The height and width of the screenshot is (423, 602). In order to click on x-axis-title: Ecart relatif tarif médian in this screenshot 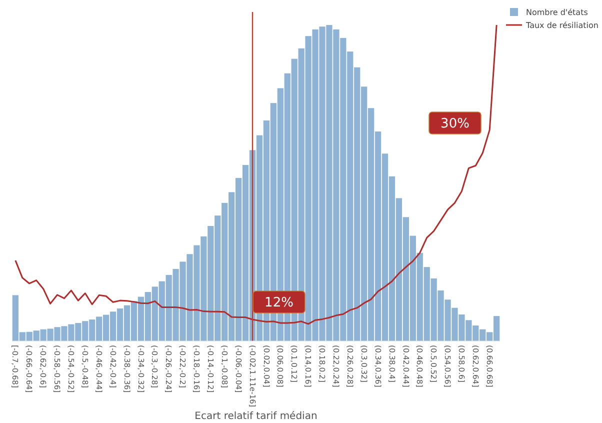, I will do `click(256, 416)`.